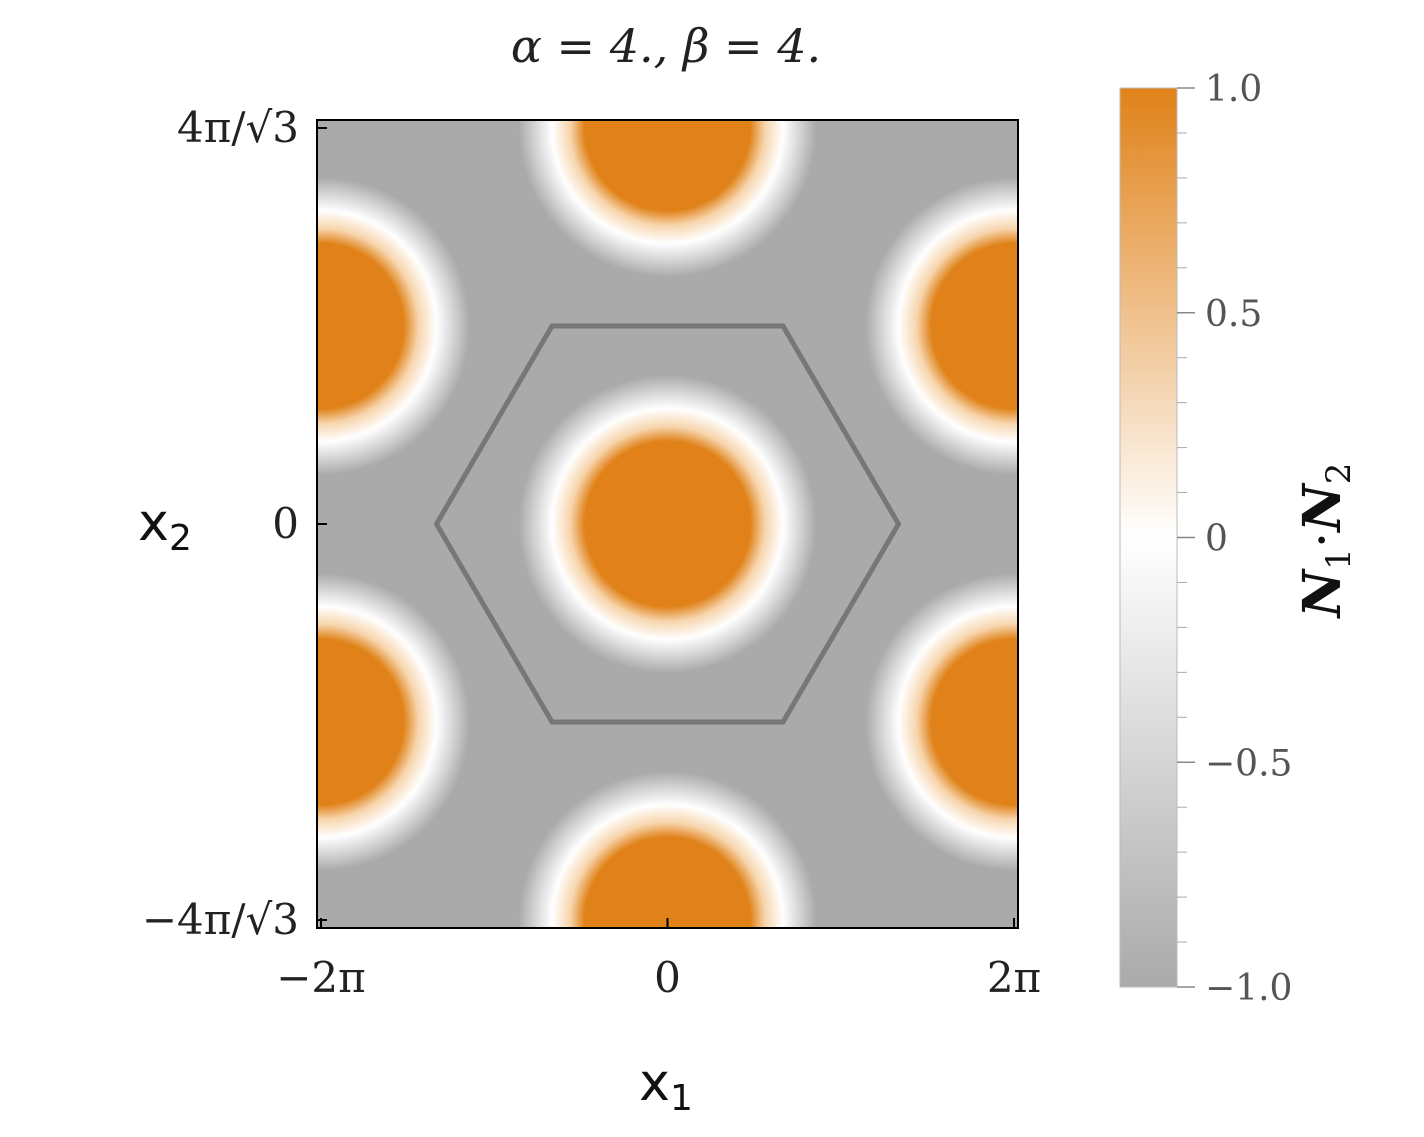  I want to click on x-tick-label-0: −2π, so click(321, 977).